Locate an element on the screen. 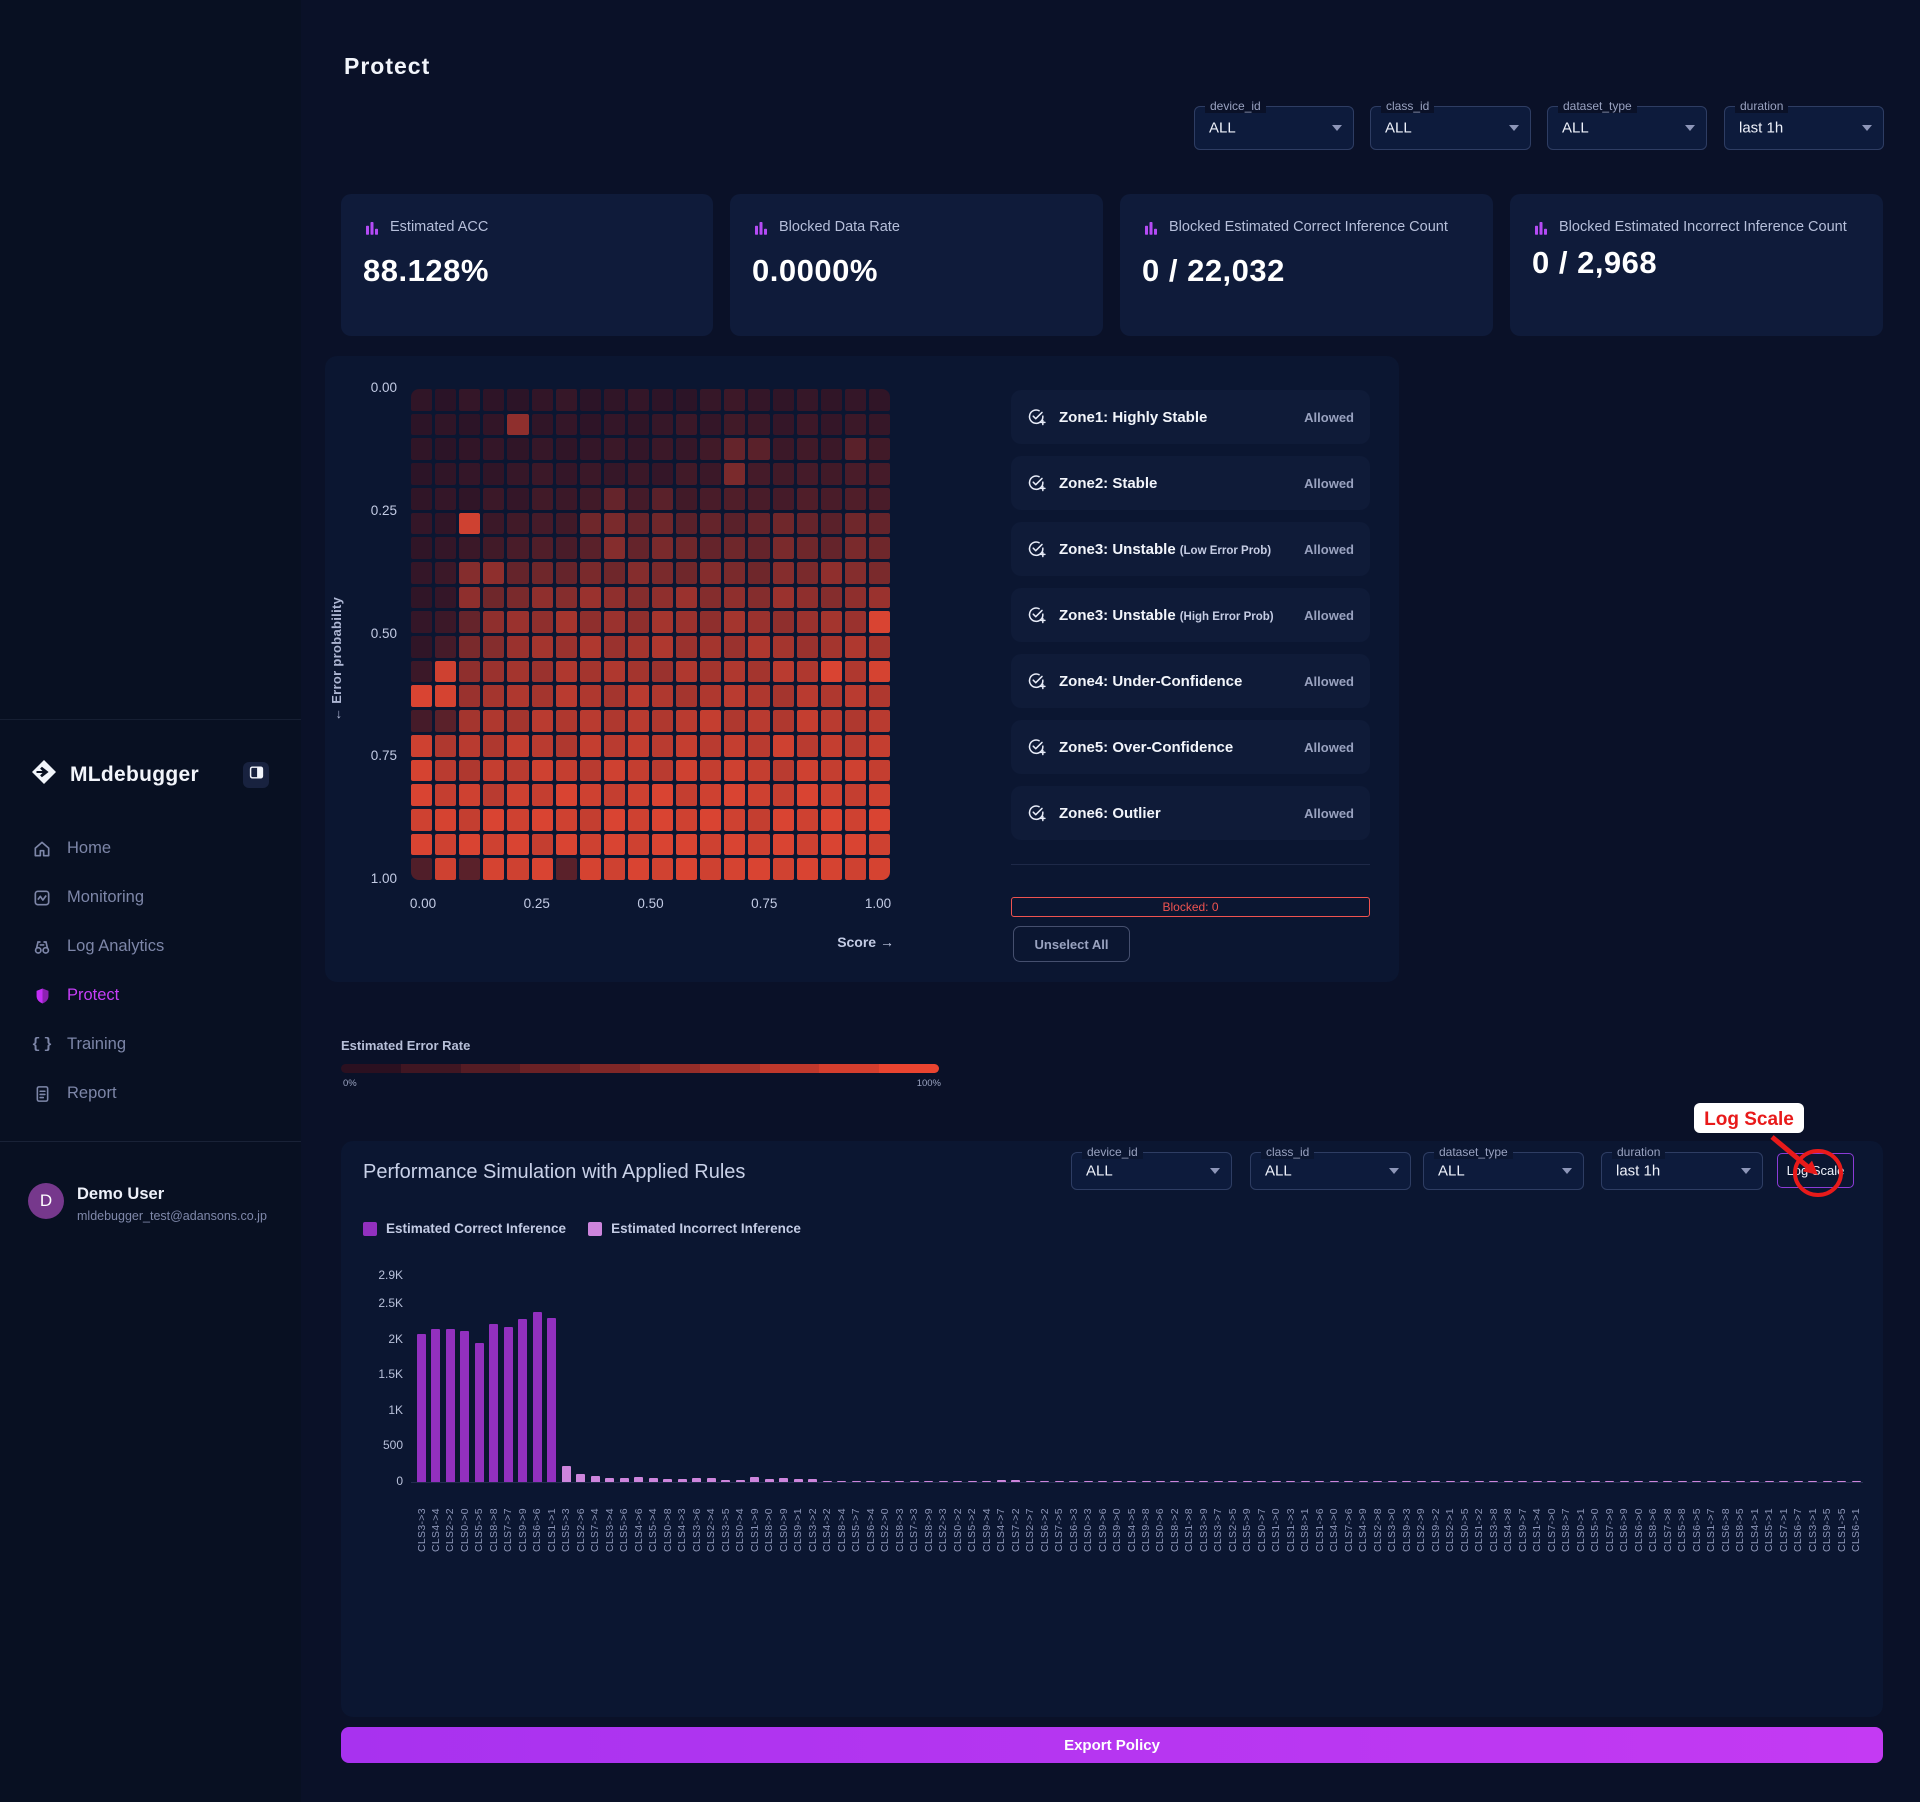 The width and height of the screenshot is (1920, 1802). perf-class-id-select: class_id ALL is located at coordinates (1330, 1167).